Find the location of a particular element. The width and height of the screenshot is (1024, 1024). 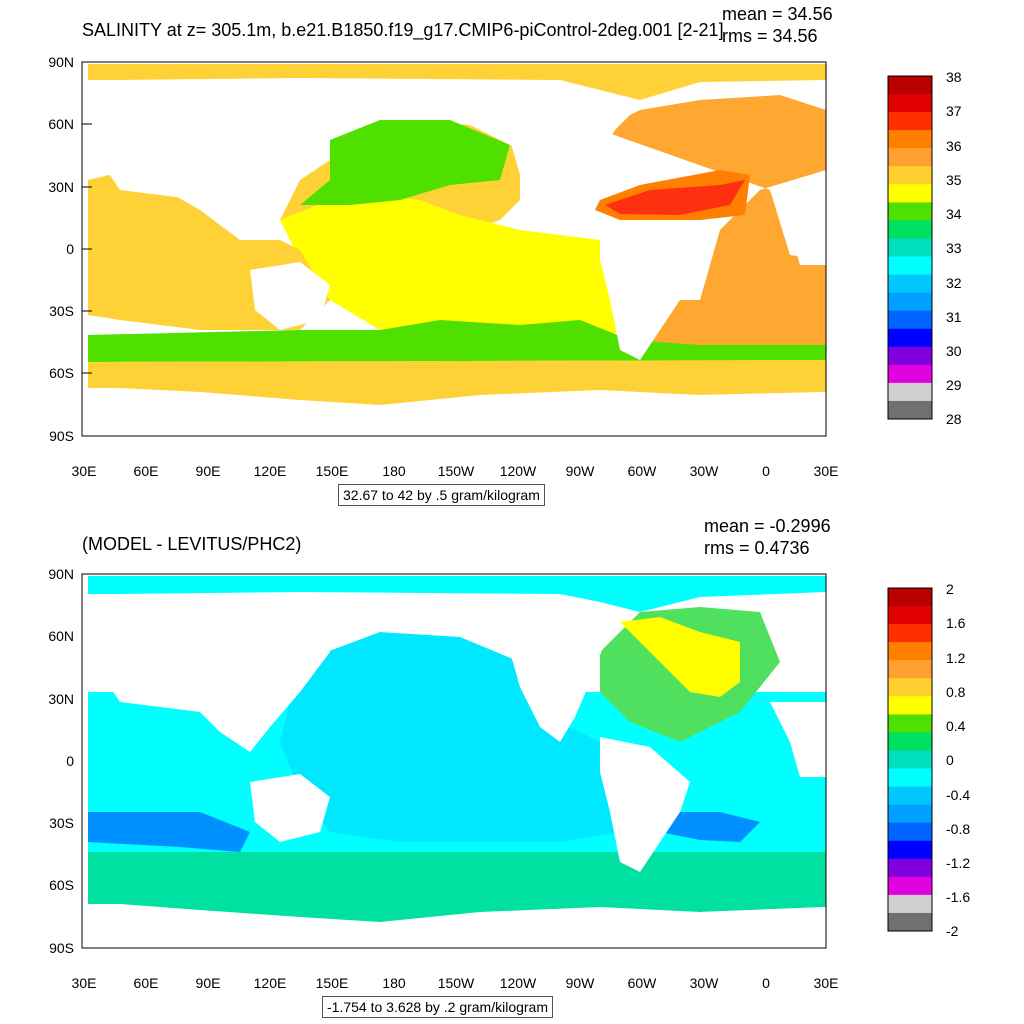

colorbar-label: 2 is located at coordinates (950, 589).